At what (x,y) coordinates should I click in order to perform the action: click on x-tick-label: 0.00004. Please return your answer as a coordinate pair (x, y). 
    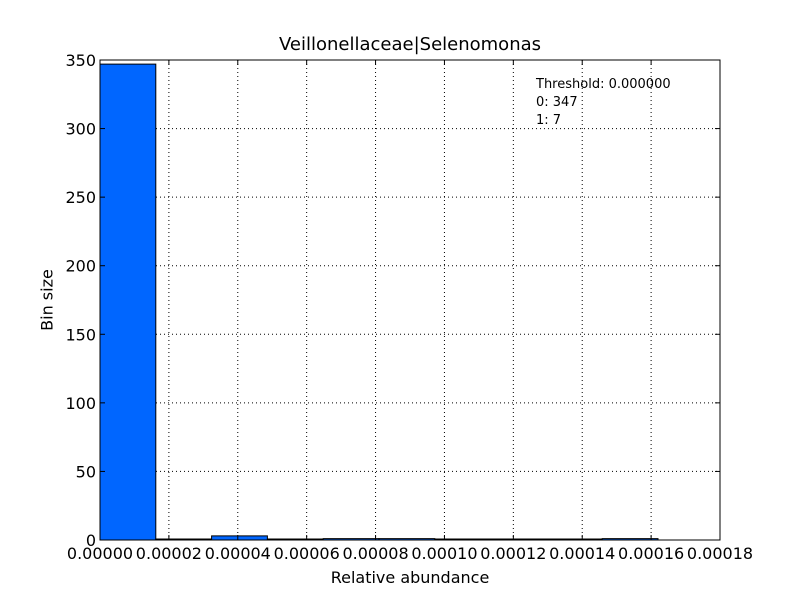
    Looking at the image, I should click on (238, 553).